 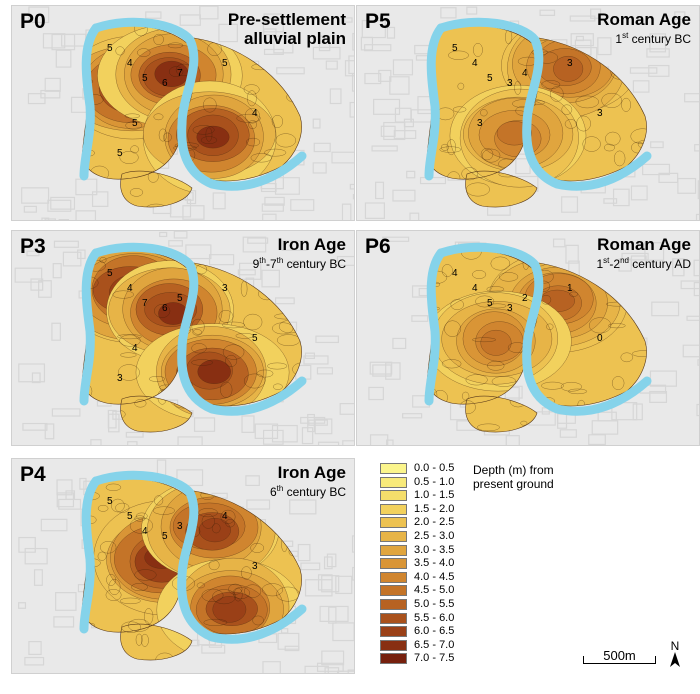 I want to click on depth-surface, so click(x=192, y=116).